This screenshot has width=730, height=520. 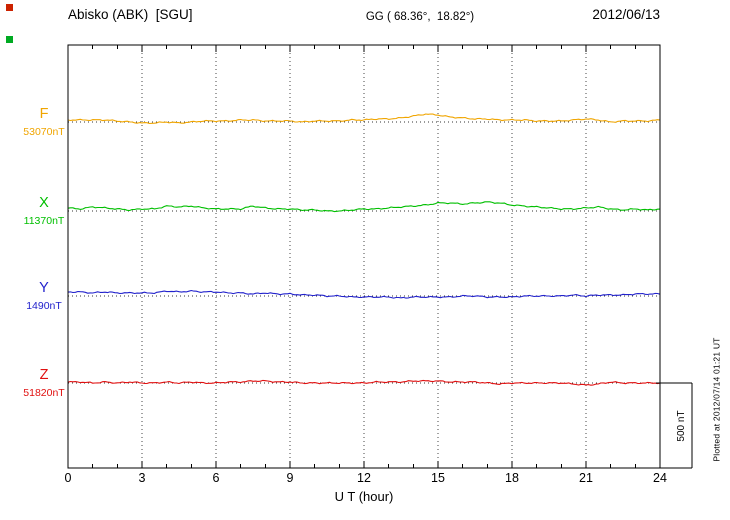 I want to click on x-tick-label-9: 9, so click(x=290, y=478).